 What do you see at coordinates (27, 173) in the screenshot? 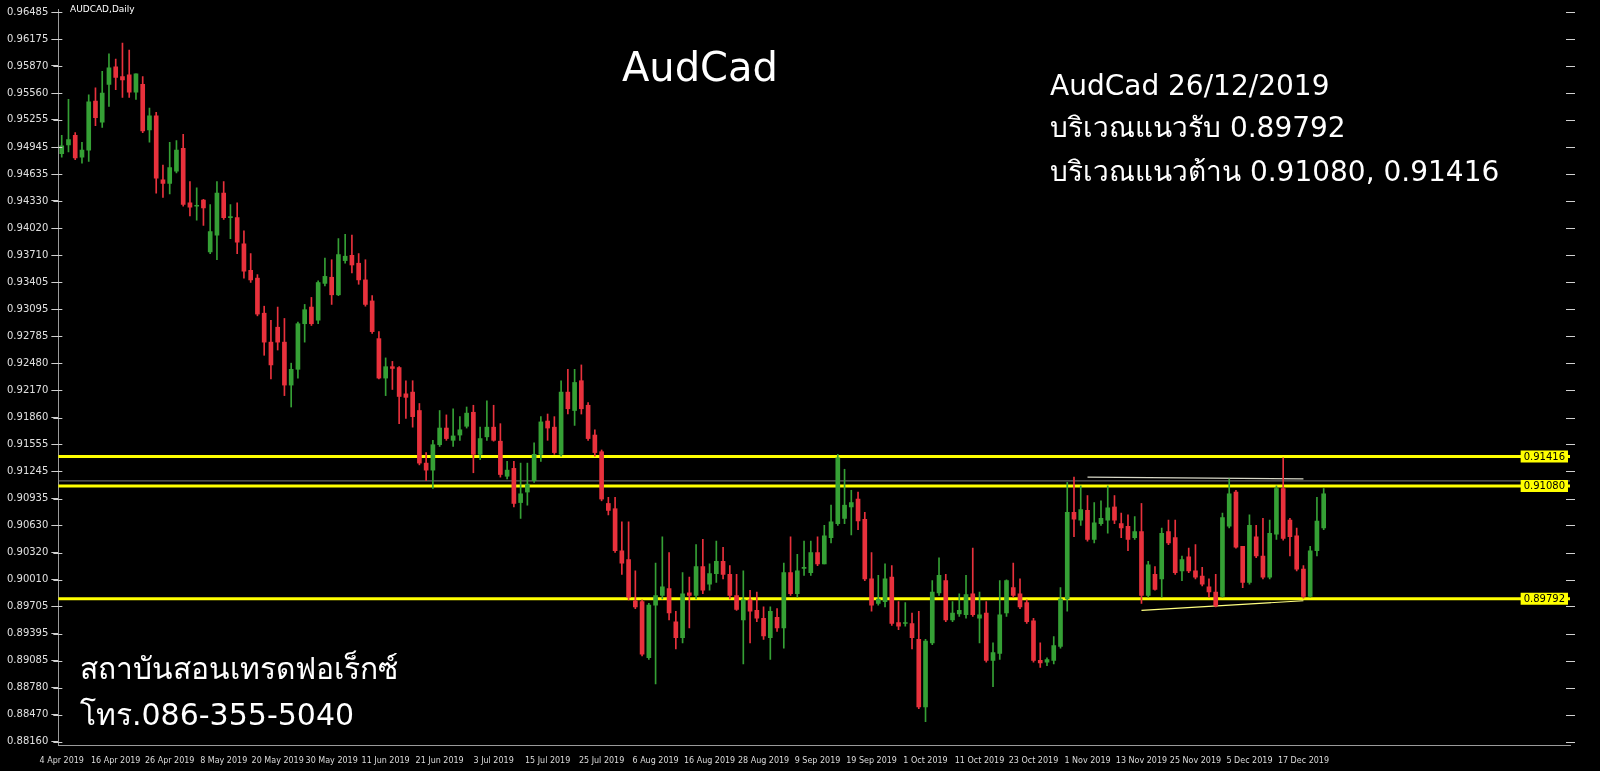
I see `y-tick-label: 0.94635` at bounding box center [27, 173].